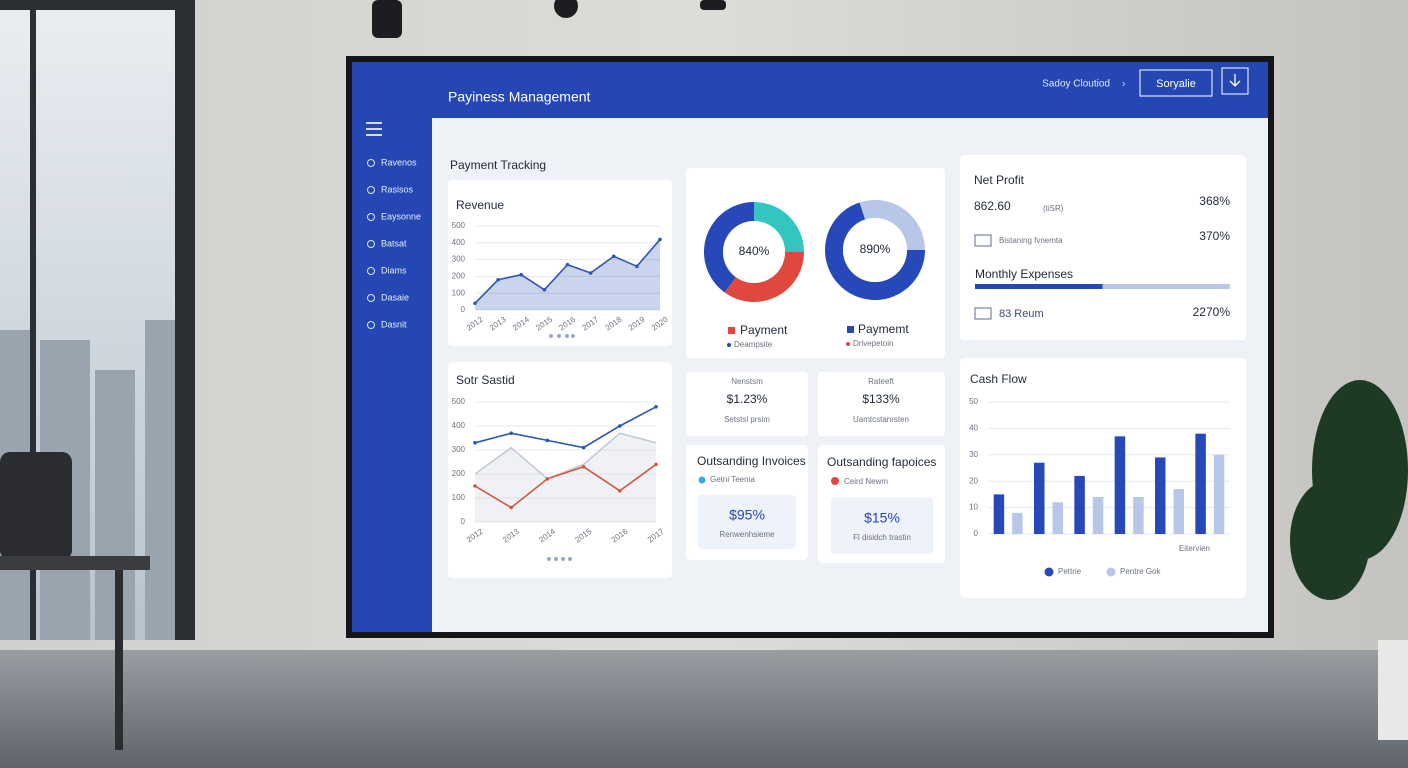 The image size is (1408, 768). Describe the element at coordinates (747, 381) in the screenshot. I see `stat-title: Nenstsm` at that location.